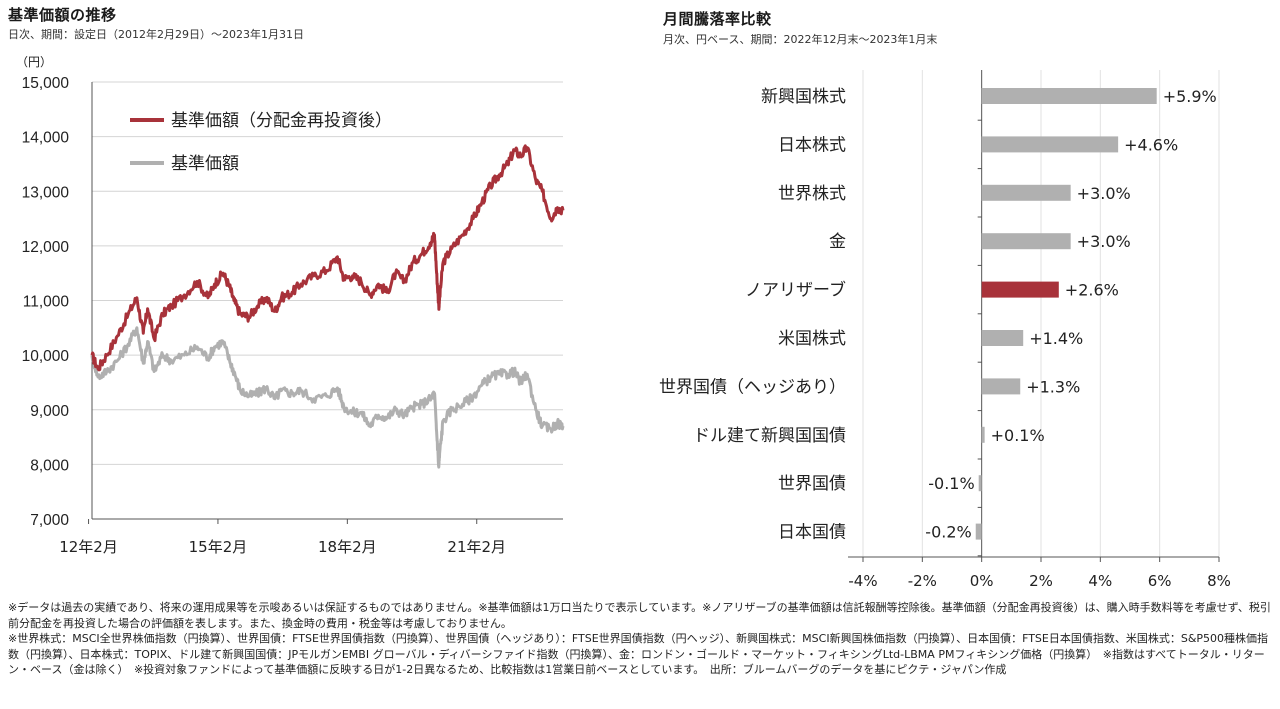 The image size is (1280, 709). What do you see at coordinates (1190, 96) in the screenshot?
I see `data-label: +5.9%` at bounding box center [1190, 96].